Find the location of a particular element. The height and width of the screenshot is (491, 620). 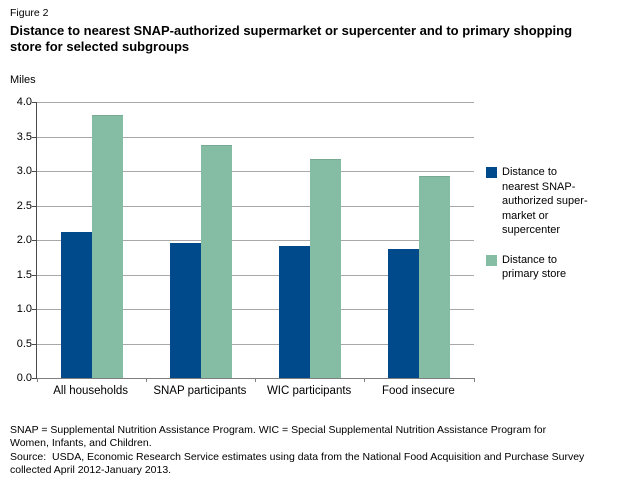

category-label: Food insecure is located at coordinates (418, 391).